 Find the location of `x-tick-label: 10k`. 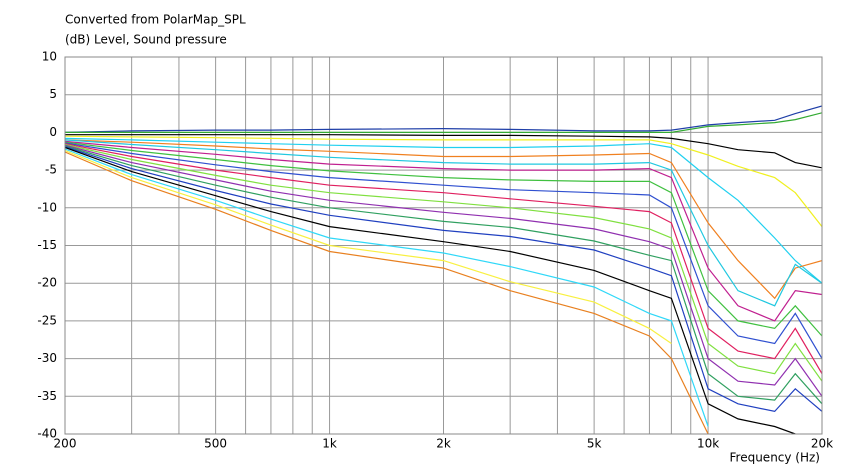

x-tick-label: 10k is located at coordinates (708, 444).